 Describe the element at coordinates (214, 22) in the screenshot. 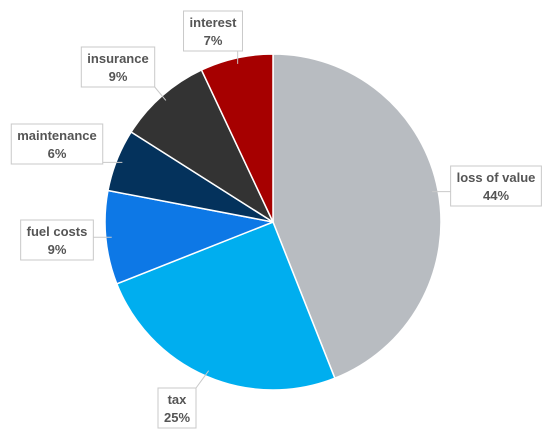

I see `slice-label-text: interest` at that location.